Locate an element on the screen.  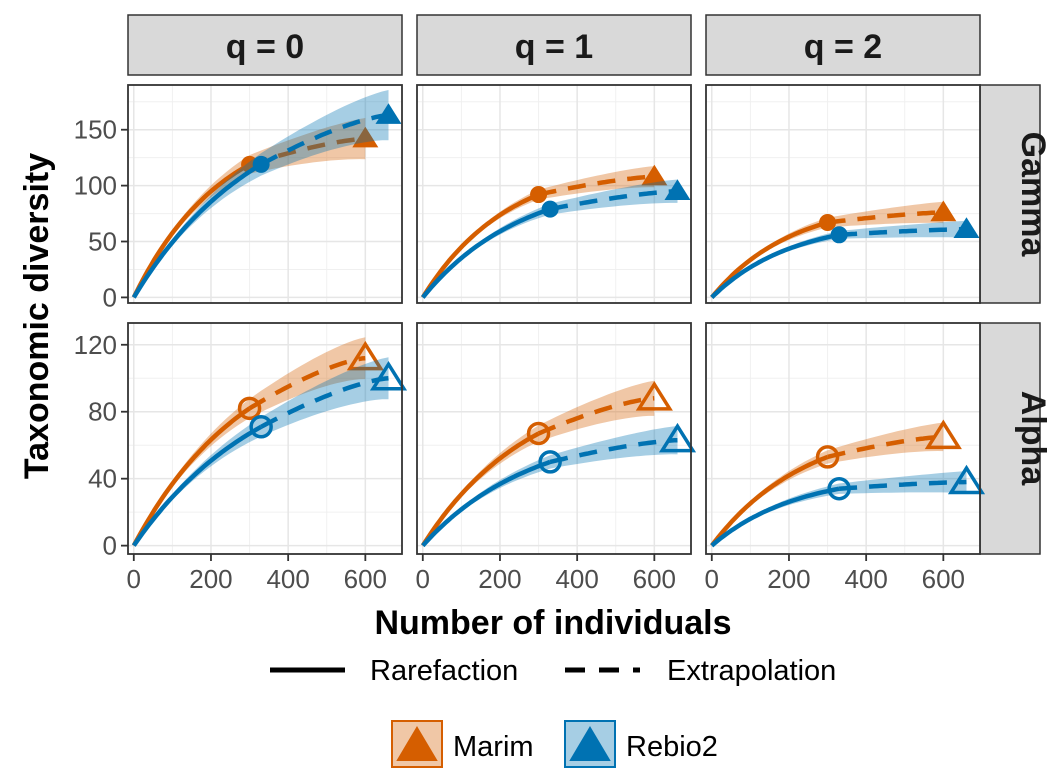
panel-border-gamma-q1 is located at coordinates (554, 194).